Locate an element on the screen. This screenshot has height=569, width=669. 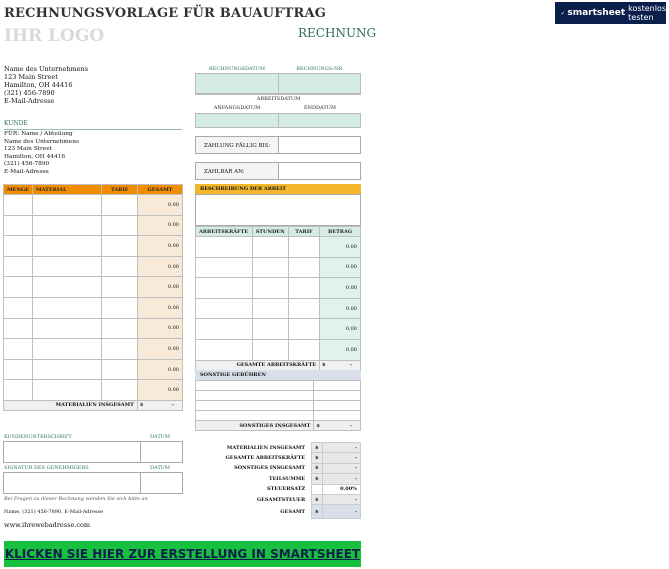
customer-date-field is located at coordinates (161, 452).